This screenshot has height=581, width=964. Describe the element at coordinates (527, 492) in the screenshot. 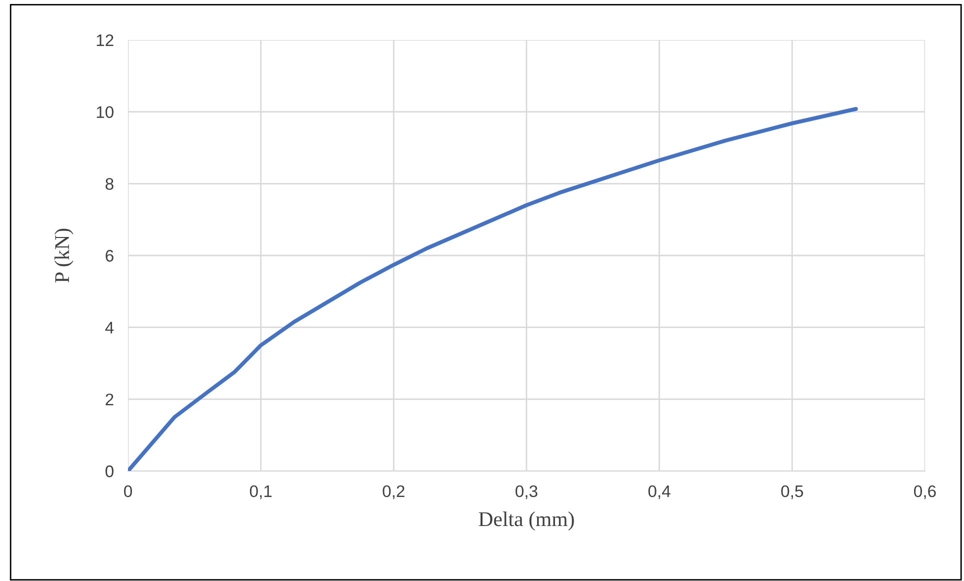

I see `x-tick-label: 0,3` at that location.